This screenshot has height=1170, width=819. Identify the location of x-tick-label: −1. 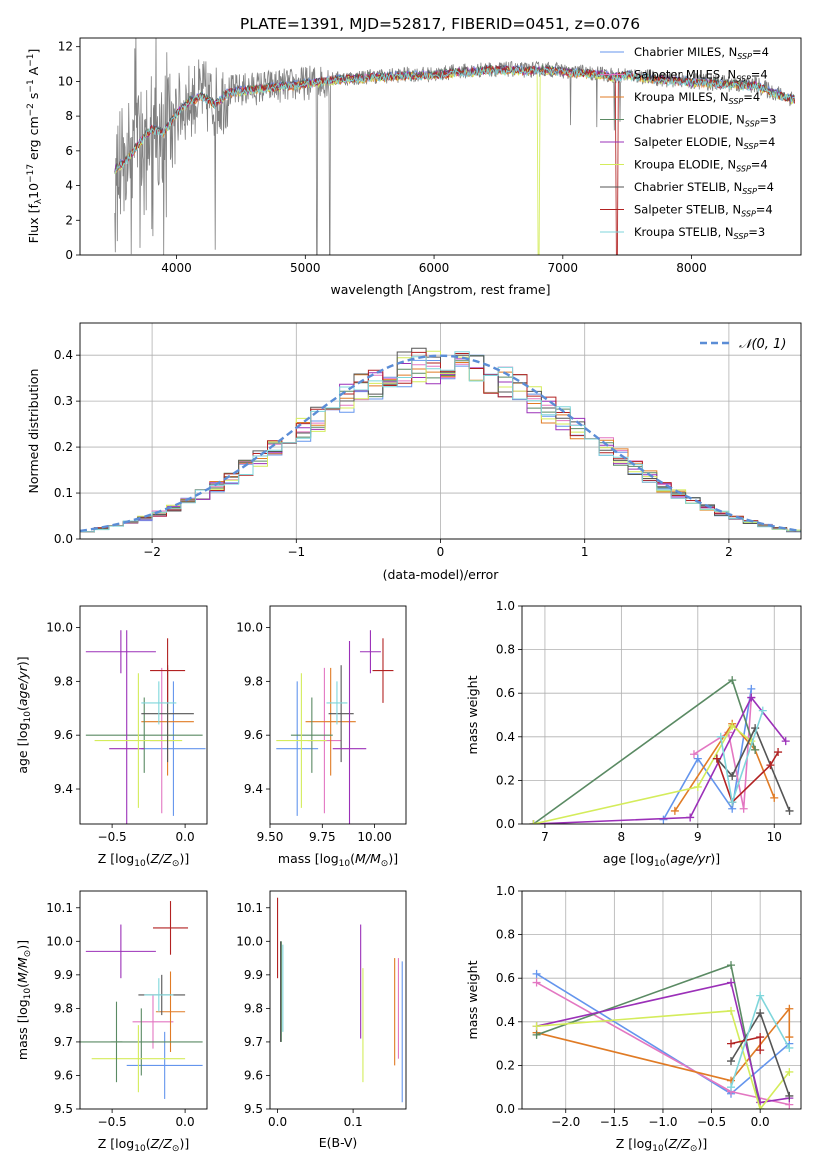
(296, 552).